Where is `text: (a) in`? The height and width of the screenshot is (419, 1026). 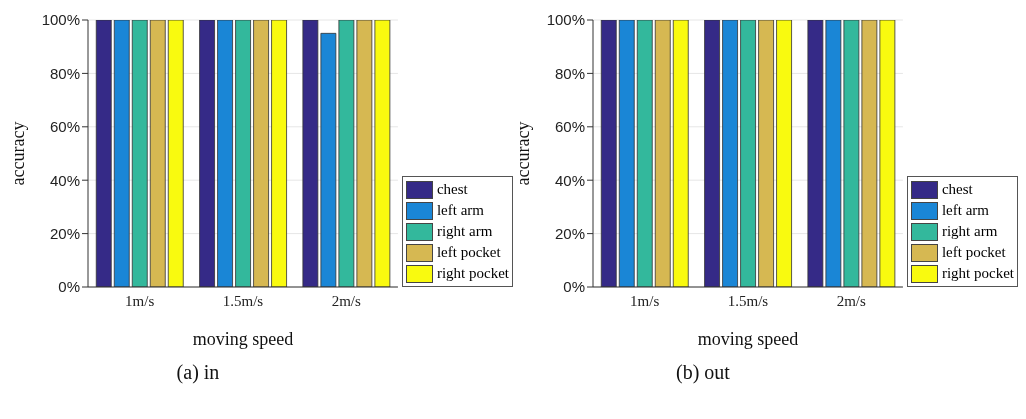
text: (a) in is located at coordinates (198, 372).